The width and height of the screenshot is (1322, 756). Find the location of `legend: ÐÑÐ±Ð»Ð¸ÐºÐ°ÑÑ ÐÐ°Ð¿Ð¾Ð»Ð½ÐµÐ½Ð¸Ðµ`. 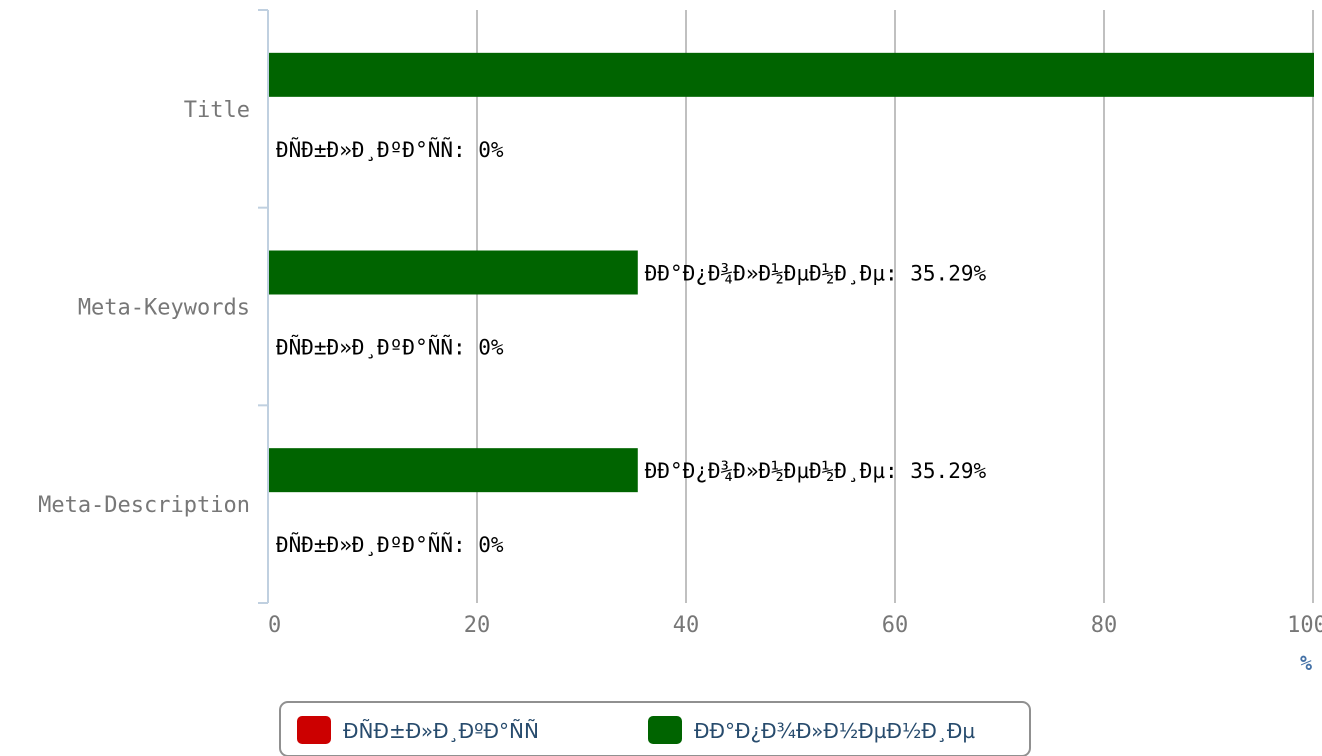

legend: ÐÑÐ±Ð»Ð¸ÐºÐ°ÑÑ ÐÐ°Ð¿Ð¾Ð»Ð½ÐµÐ½Ð¸Ðµ is located at coordinates (655, 728).